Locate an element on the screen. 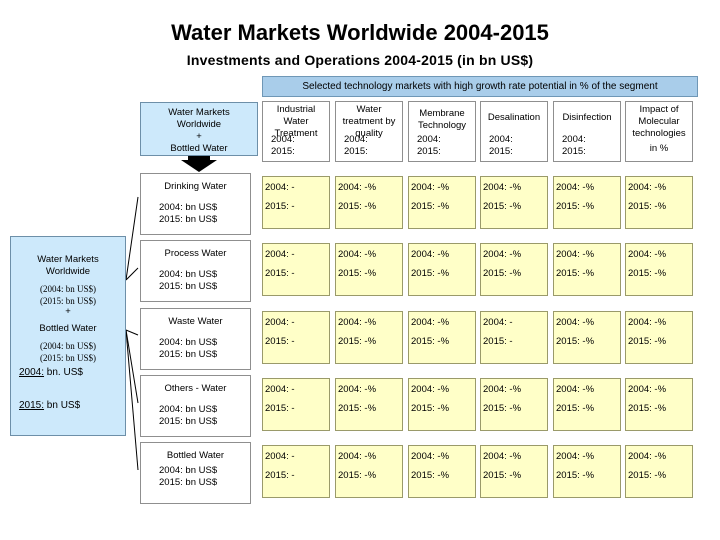  left-box-2004-value: bn. US$ is located at coordinates (63, 372).